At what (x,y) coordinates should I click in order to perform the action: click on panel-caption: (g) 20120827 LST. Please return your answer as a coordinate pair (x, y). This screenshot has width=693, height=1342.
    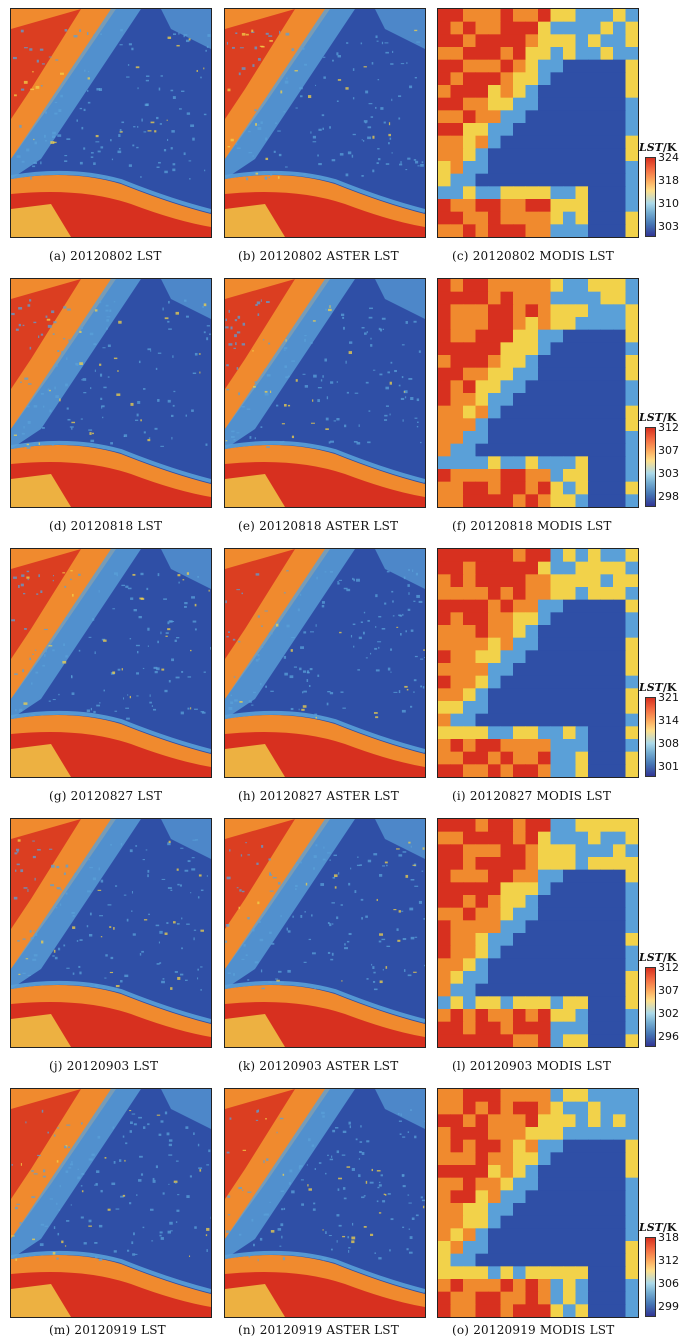
    Looking at the image, I should click on (106, 796).